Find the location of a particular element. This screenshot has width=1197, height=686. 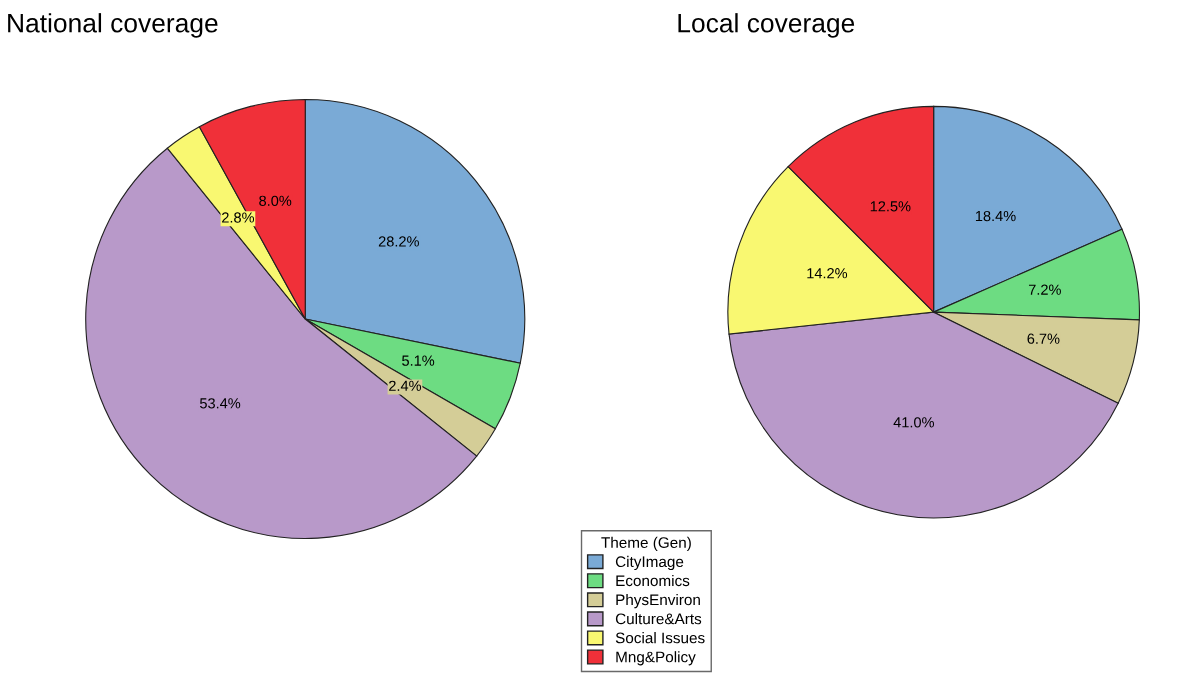

legend-label: Culture&Arts is located at coordinates (658, 619).